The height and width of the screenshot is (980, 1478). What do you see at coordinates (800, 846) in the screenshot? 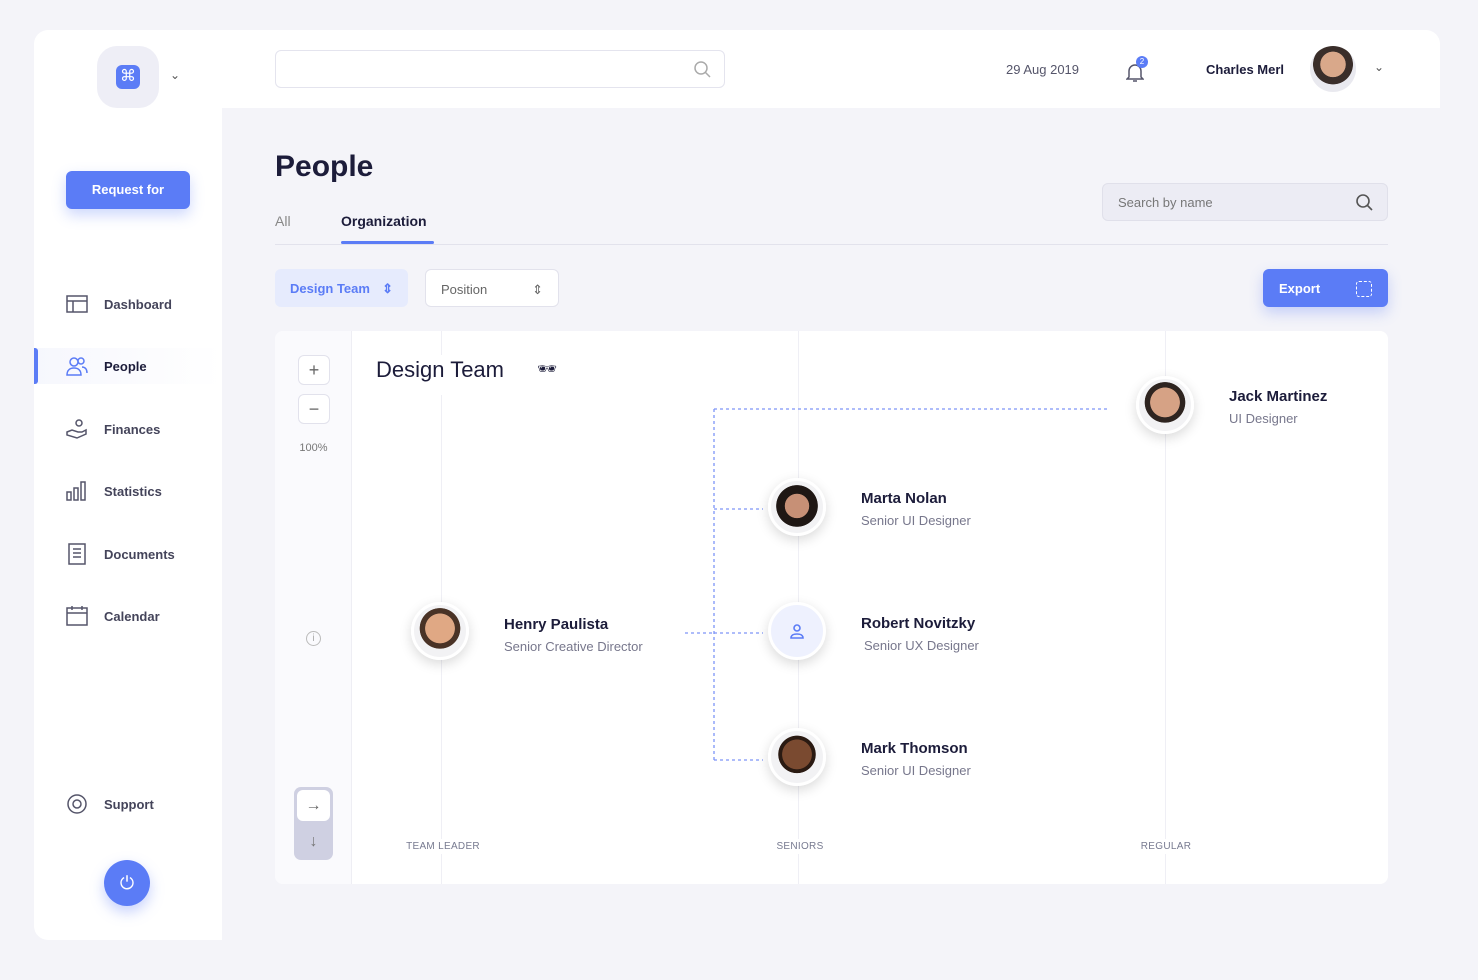
I see `column-label: SENIORS` at bounding box center [800, 846].